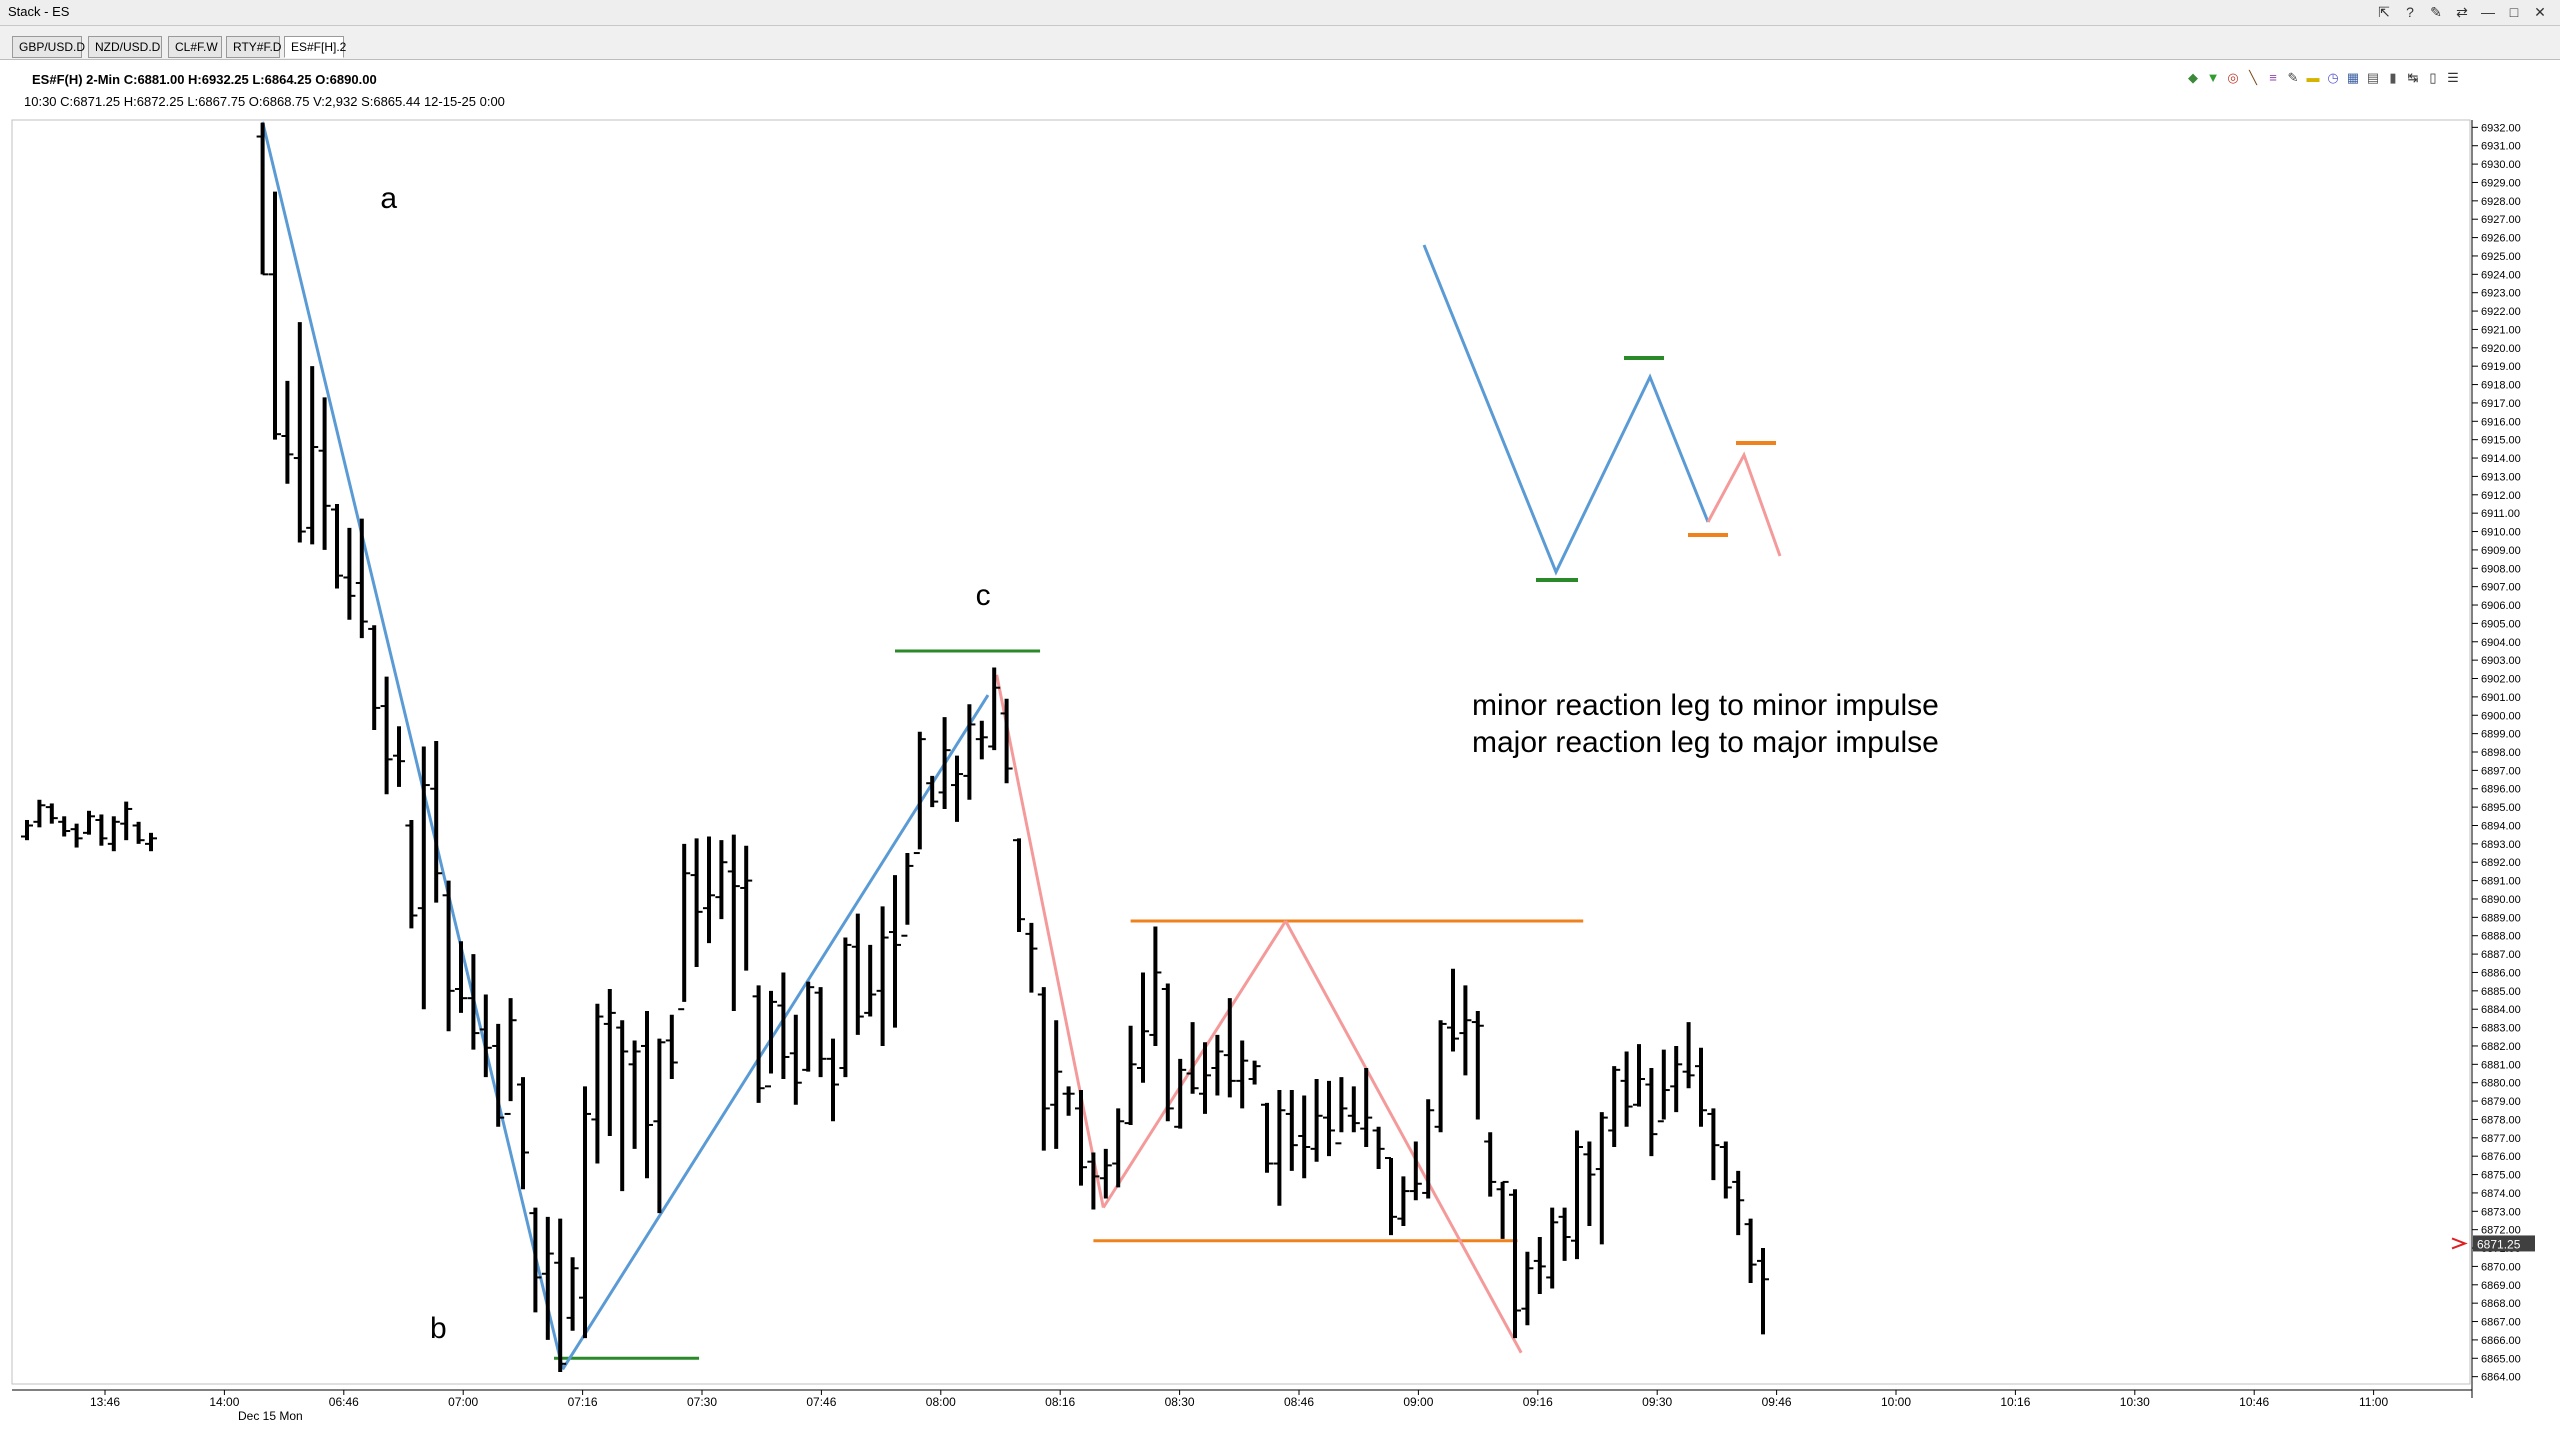 The width and height of the screenshot is (2560, 1447). Describe the element at coordinates (315, 47) in the screenshot. I see `tab-es: ES#F[H].2` at that location.